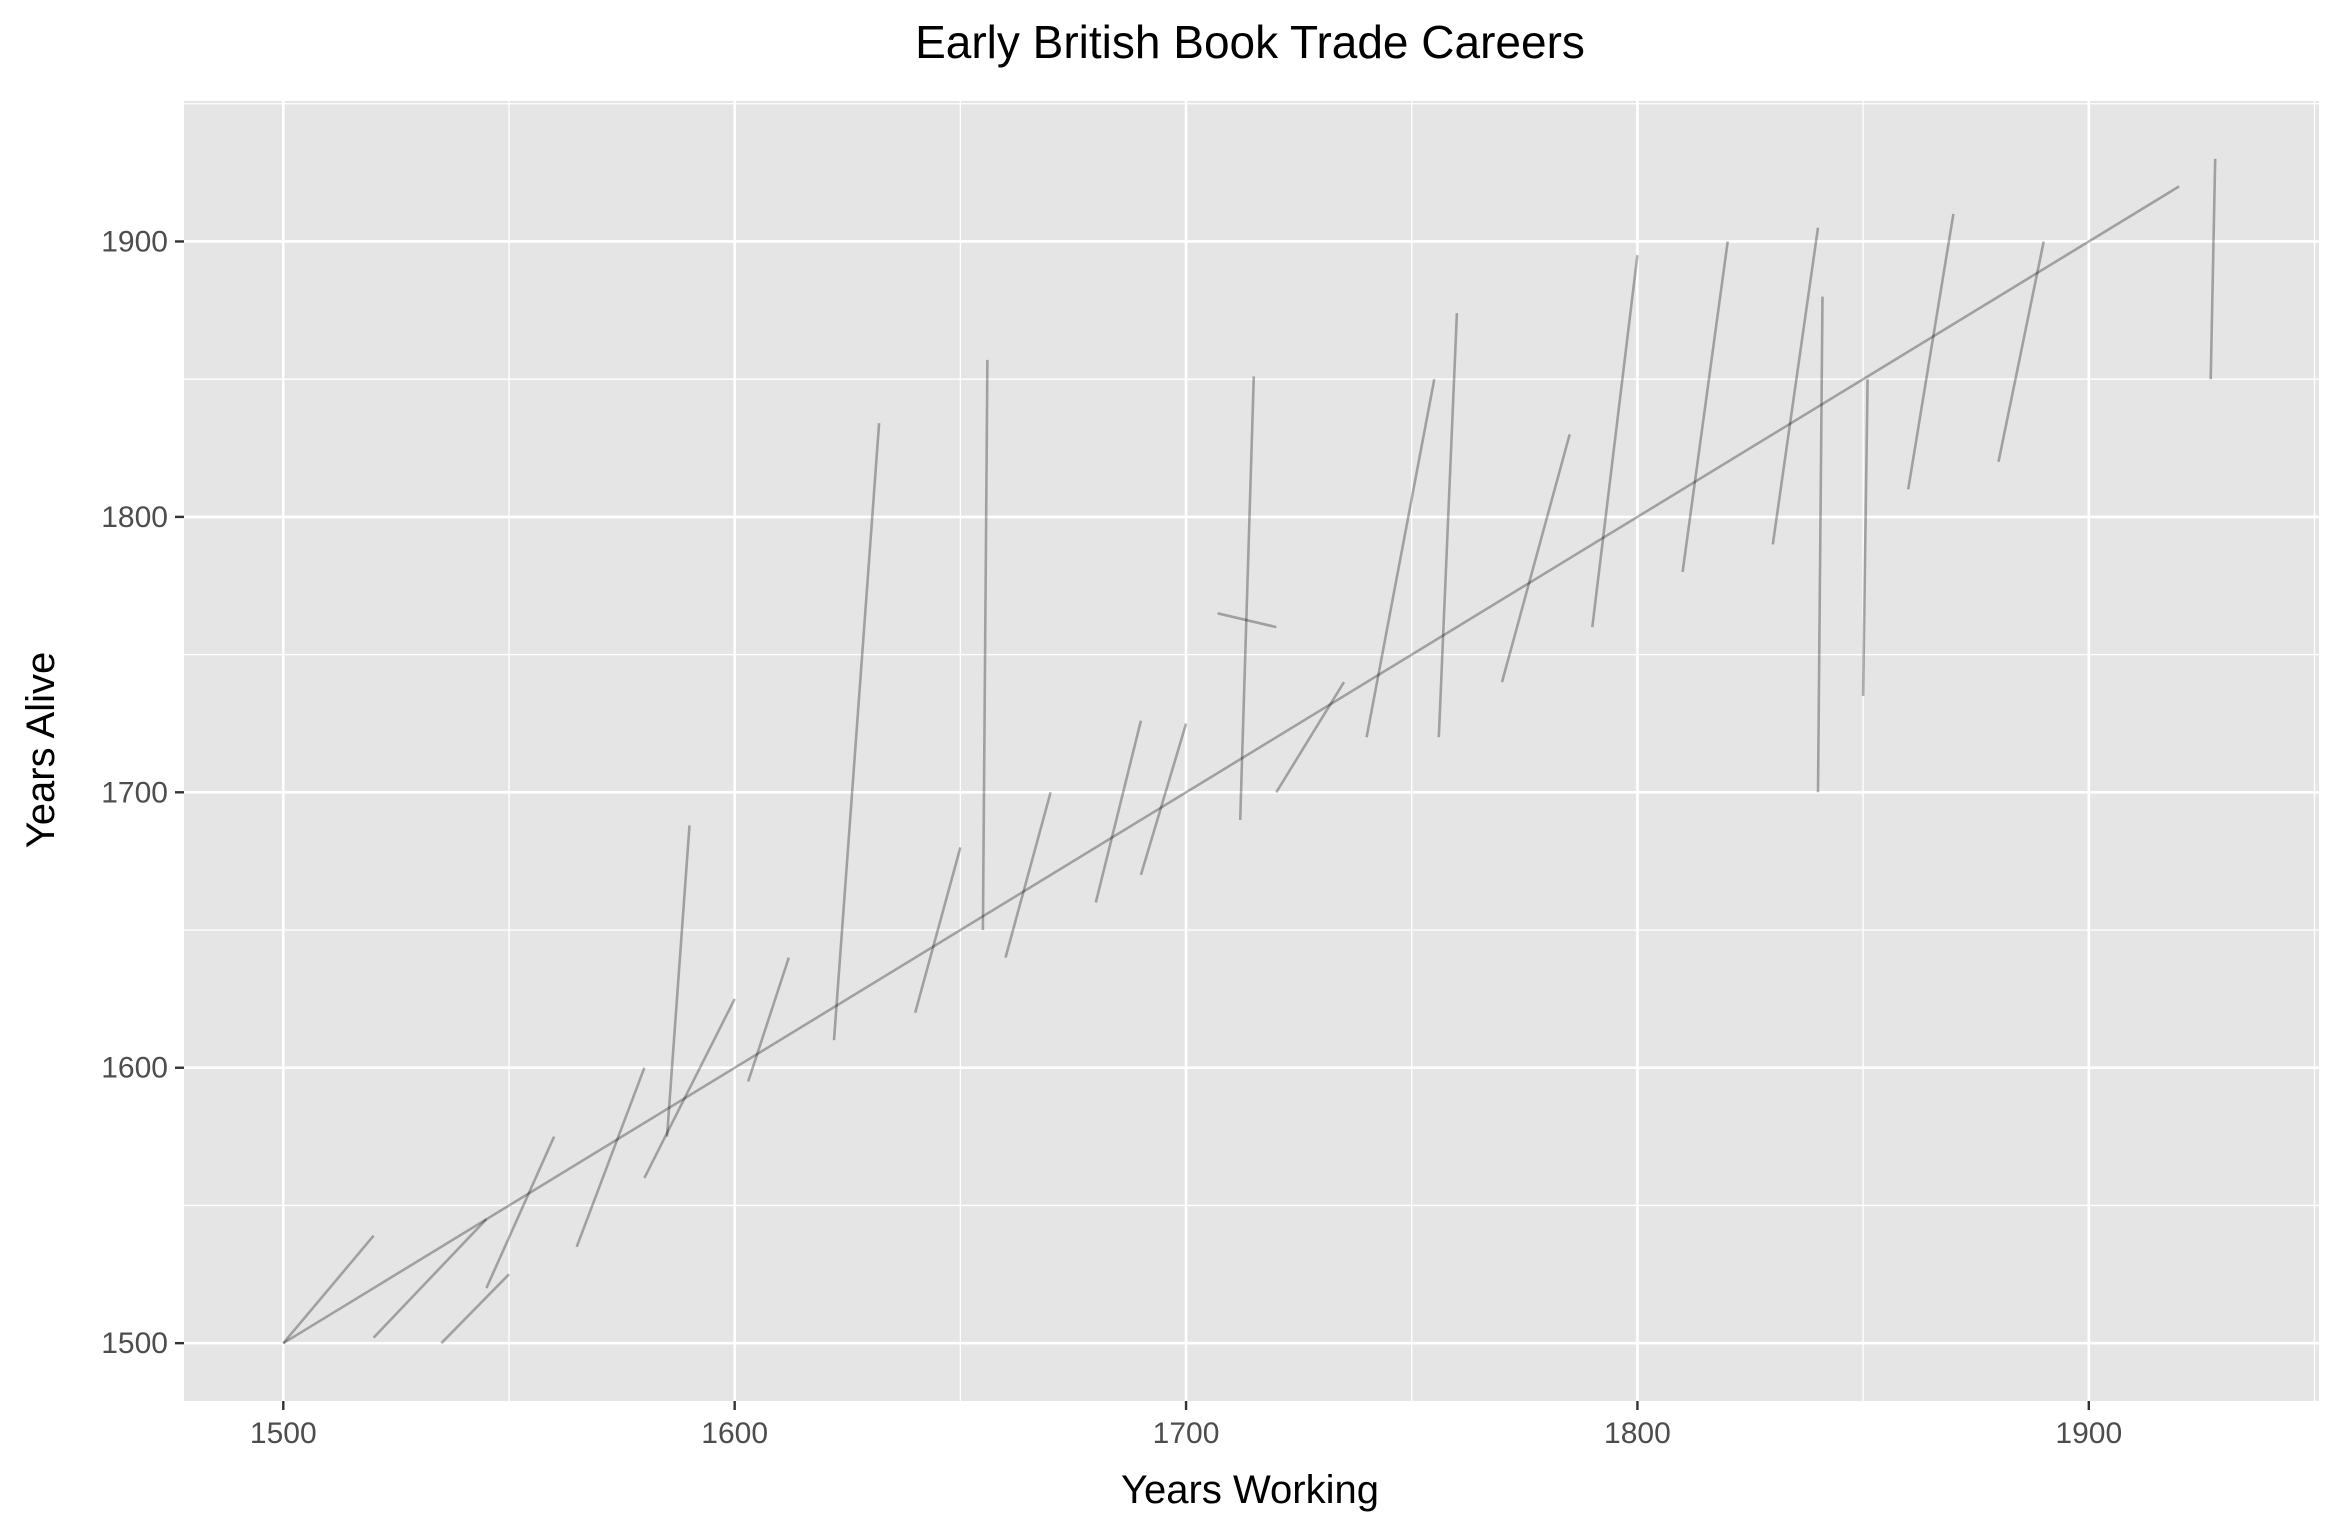 The height and width of the screenshot is (1529, 2333). What do you see at coordinates (134, 792) in the screenshot?
I see `y-tick-label: 1700` at bounding box center [134, 792].